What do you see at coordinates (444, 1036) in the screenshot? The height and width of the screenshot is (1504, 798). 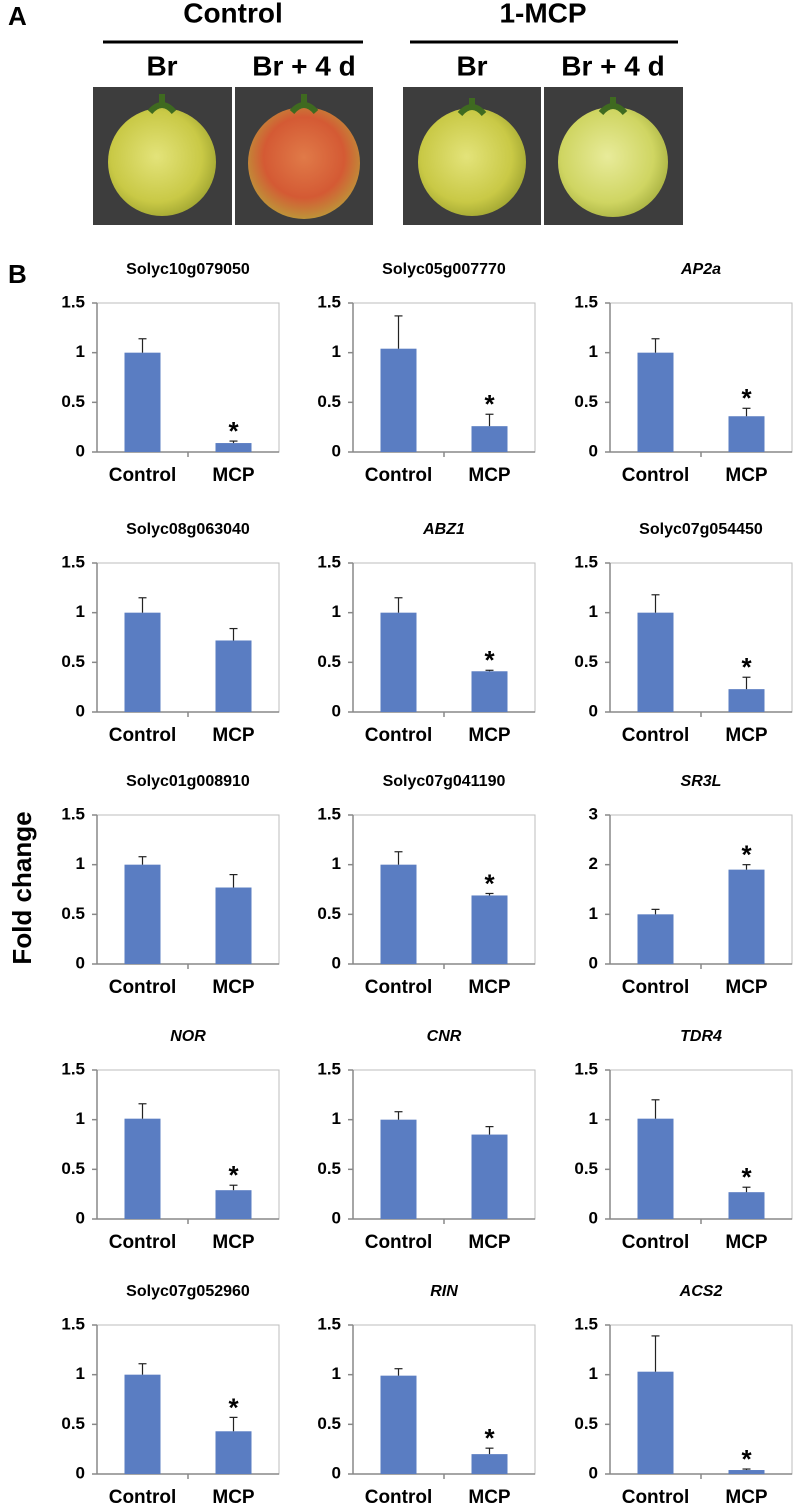 I see `chart-title: CNR` at bounding box center [444, 1036].